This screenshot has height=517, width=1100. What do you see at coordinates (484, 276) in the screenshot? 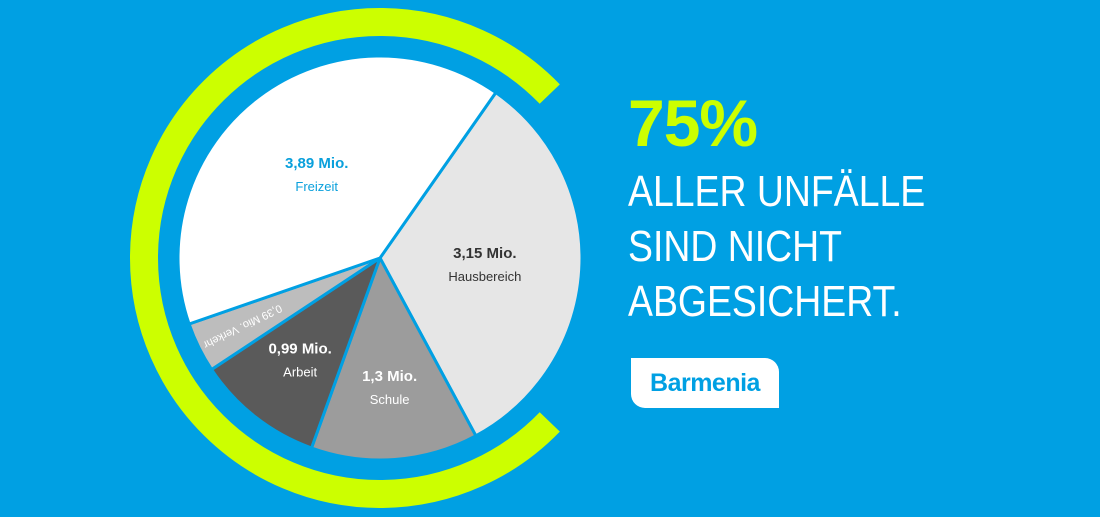
I see `pie-category-hausbereich: Hausbereich` at bounding box center [484, 276].